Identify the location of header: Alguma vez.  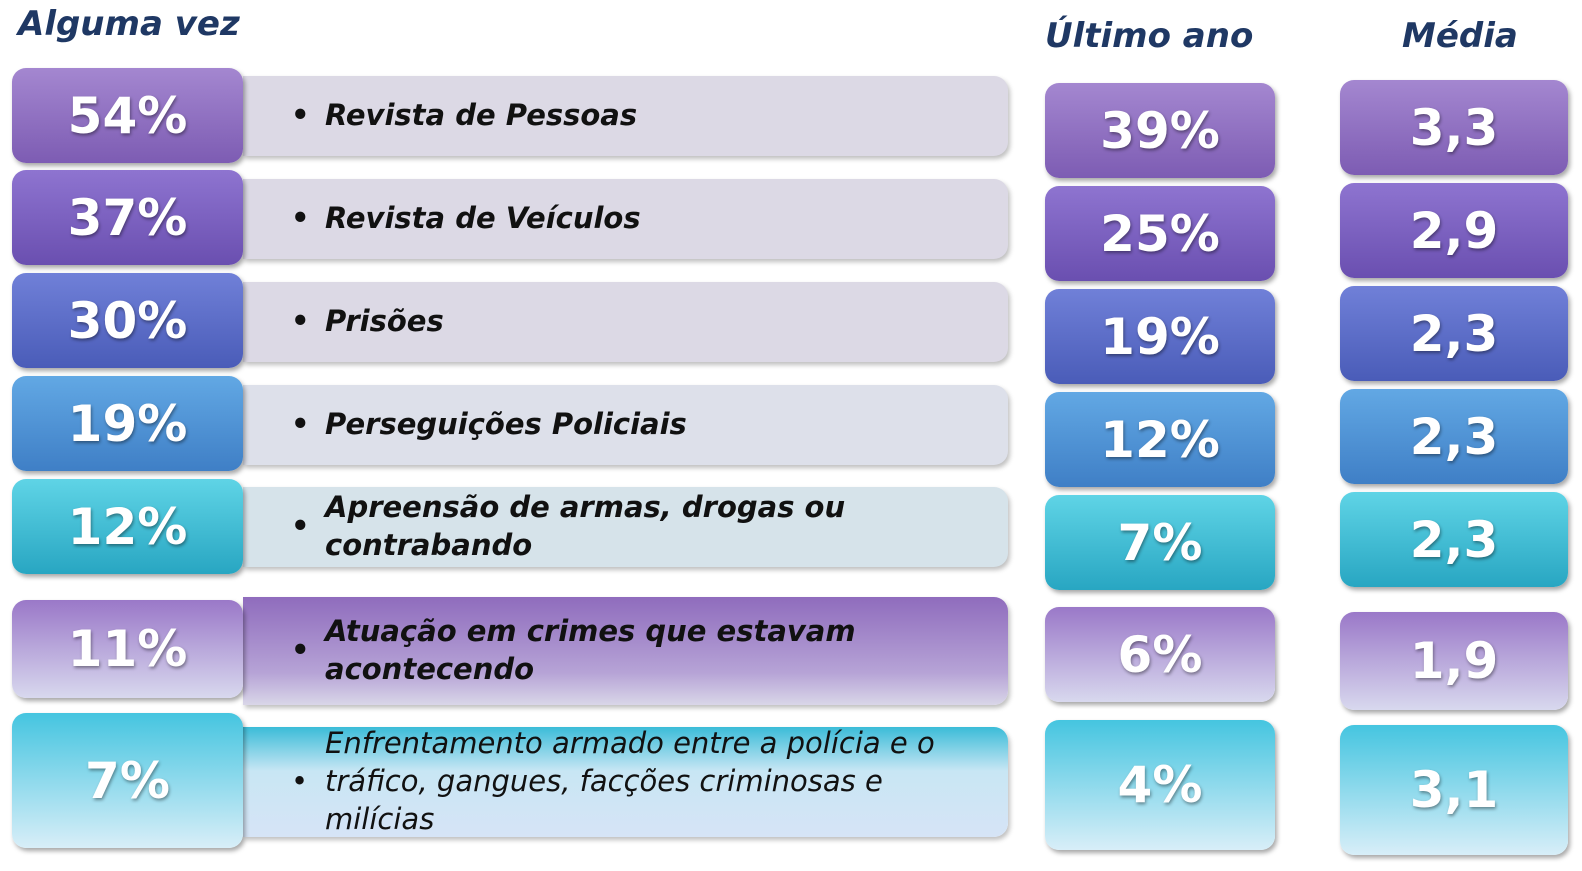
(129, 24).